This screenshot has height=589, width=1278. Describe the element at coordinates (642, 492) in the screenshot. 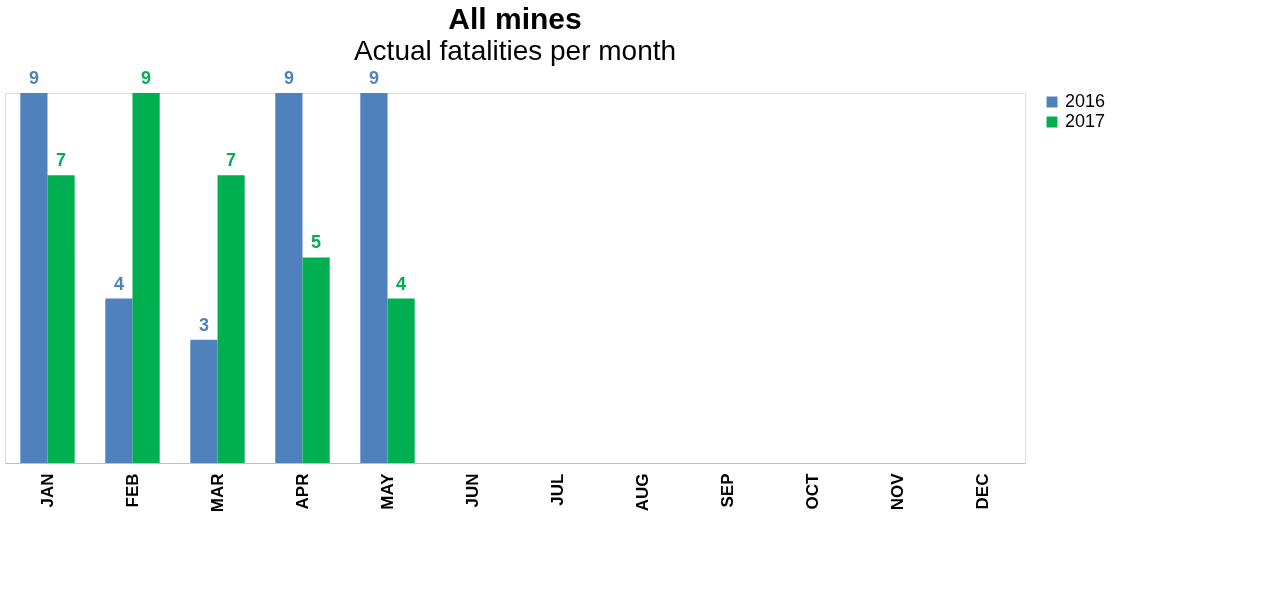

I see `x-tick-label: AUG` at that location.